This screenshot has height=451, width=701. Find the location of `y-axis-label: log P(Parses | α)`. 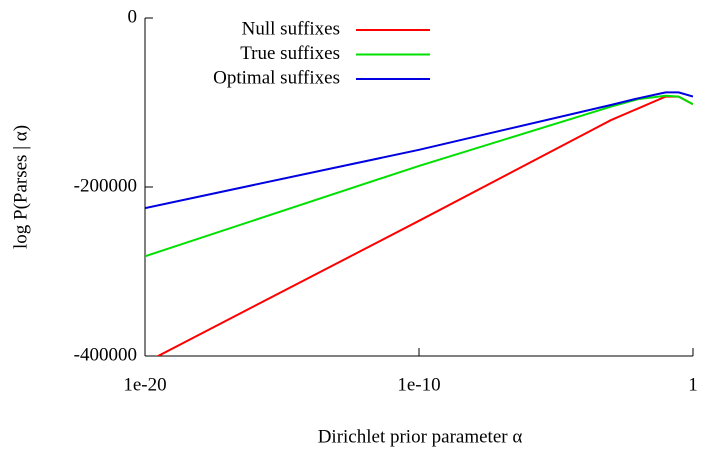

y-axis-label: log P(Parses | α) is located at coordinates (20, 187).